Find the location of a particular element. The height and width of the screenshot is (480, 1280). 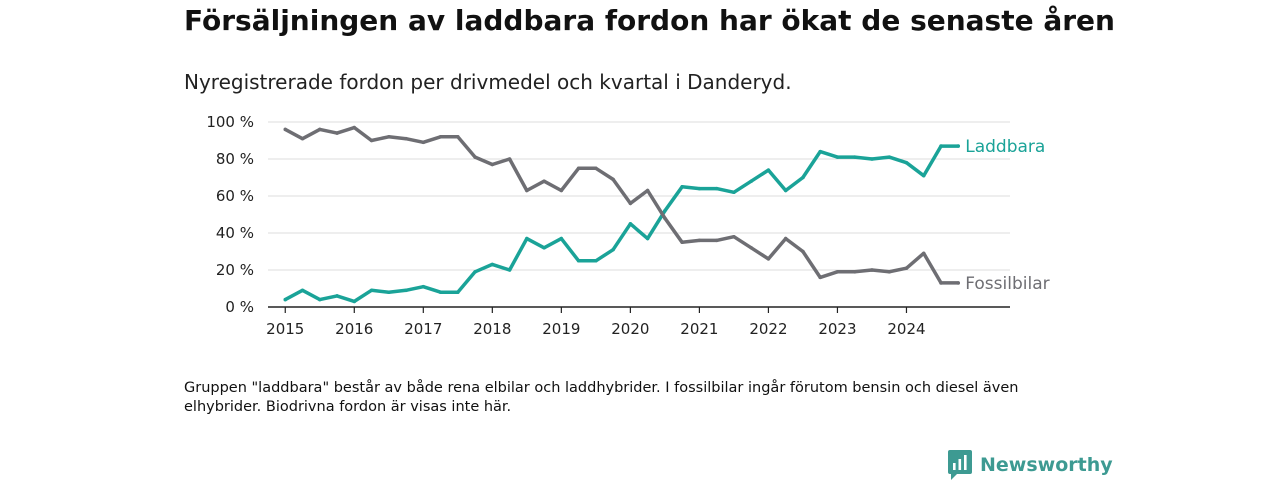

x-tick-label: 2022 is located at coordinates (768, 329).